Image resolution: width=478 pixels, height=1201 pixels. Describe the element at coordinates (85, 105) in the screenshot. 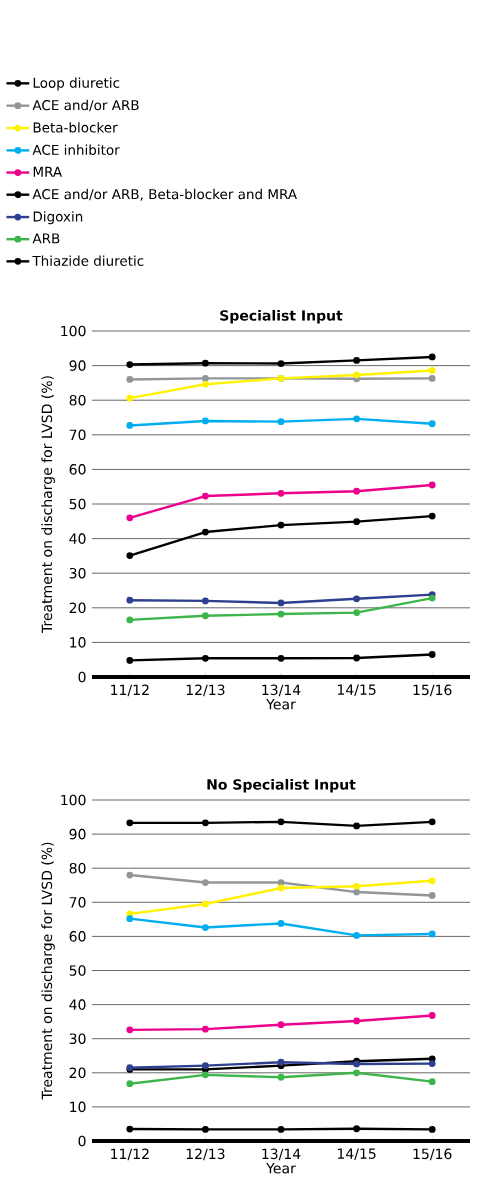

I see `legend-label: ACE and/or ARB` at that location.